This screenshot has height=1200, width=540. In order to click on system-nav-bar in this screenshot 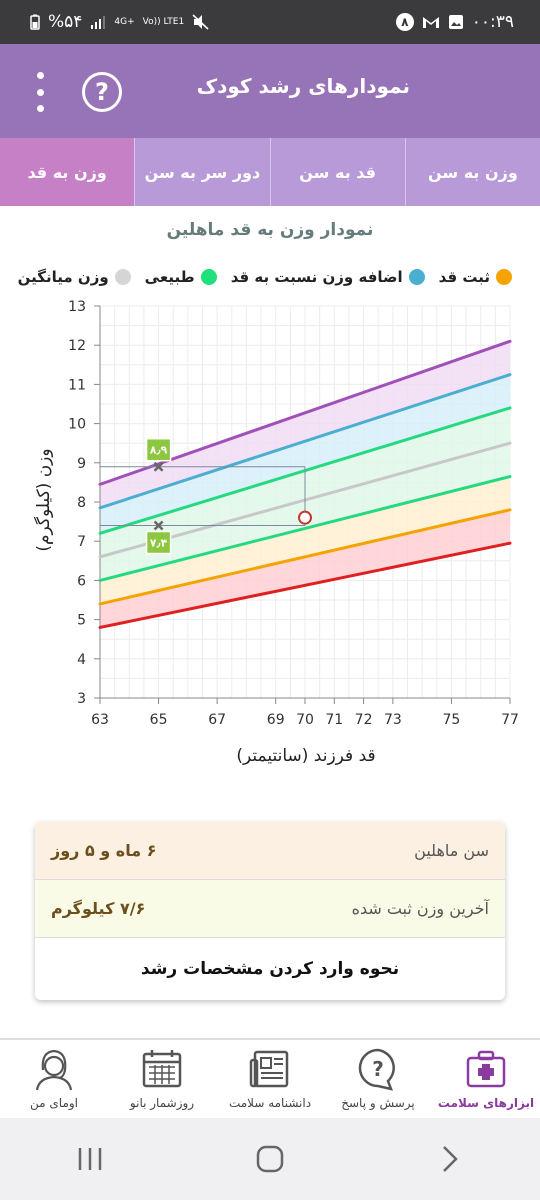, I will do `click(270, 1159)`.